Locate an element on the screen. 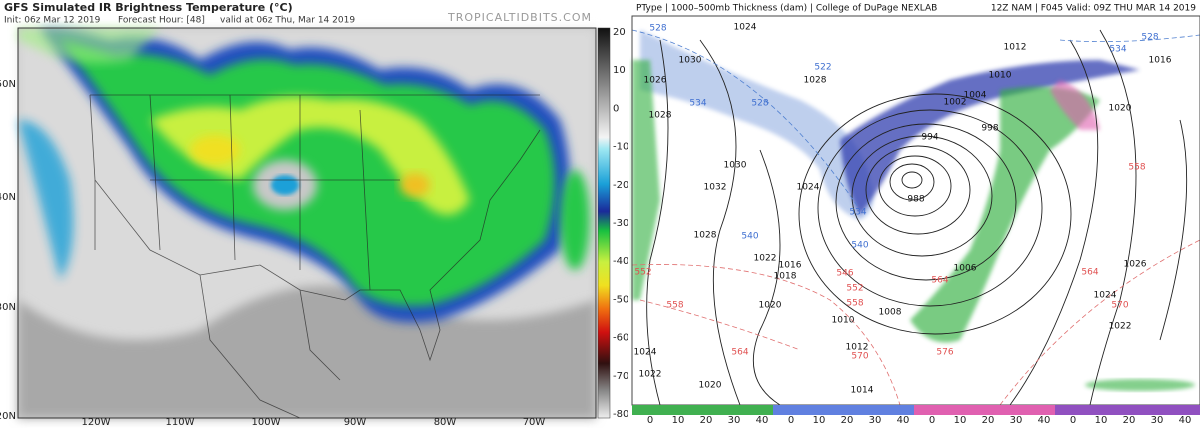  colorbar-label: 20 is located at coordinates (619, 32).